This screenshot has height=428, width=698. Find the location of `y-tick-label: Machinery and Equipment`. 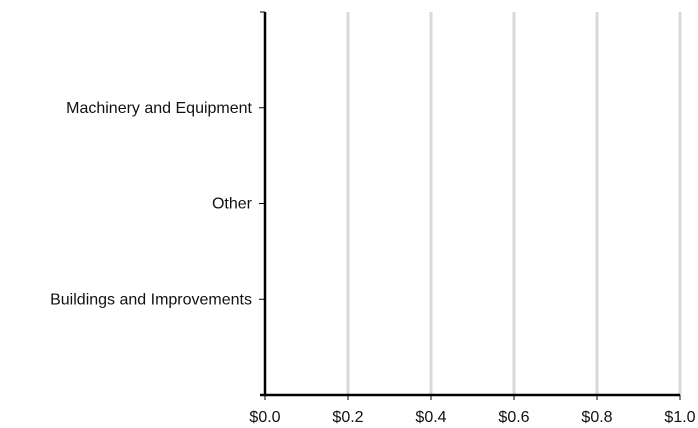

y-tick-label: Machinery and Equipment is located at coordinates (159, 108).